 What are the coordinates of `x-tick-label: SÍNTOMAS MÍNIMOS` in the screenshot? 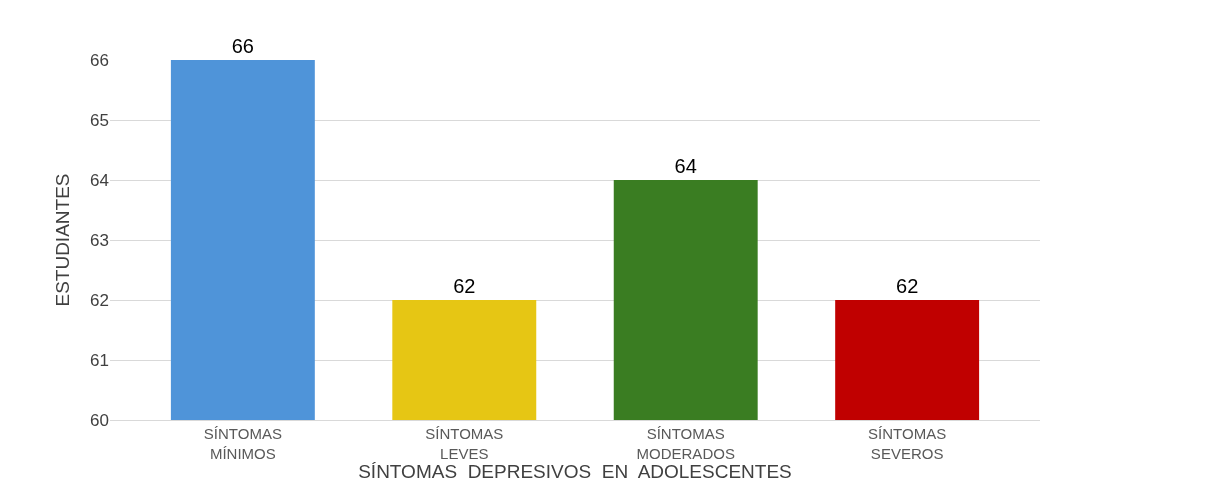 It's located at (242, 443).